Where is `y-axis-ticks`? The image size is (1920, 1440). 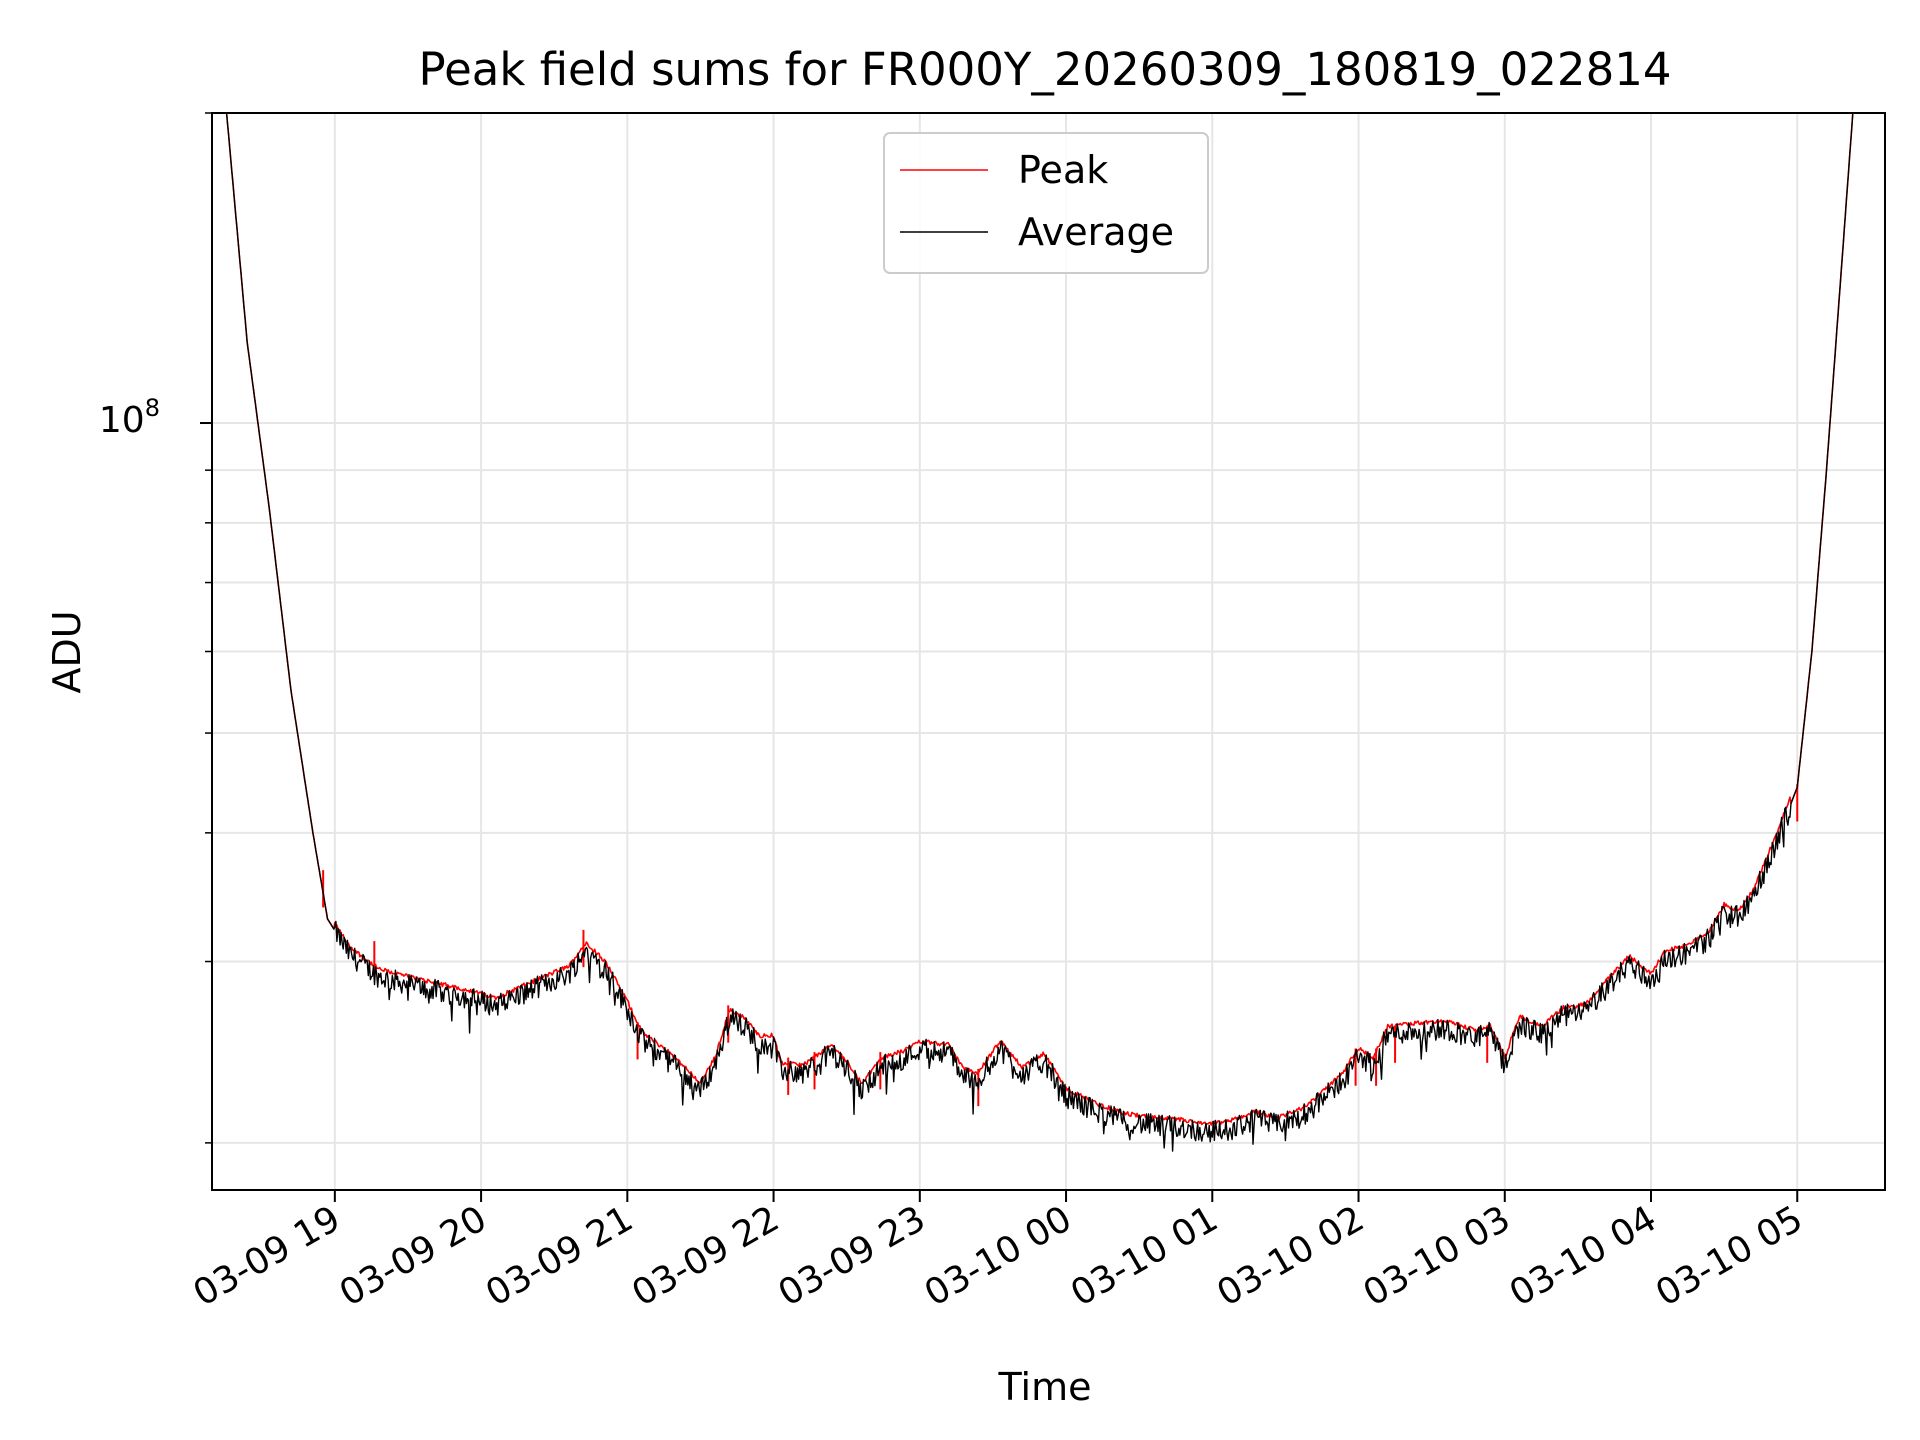
y-axis-ticks is located at coordinates (206, 628).